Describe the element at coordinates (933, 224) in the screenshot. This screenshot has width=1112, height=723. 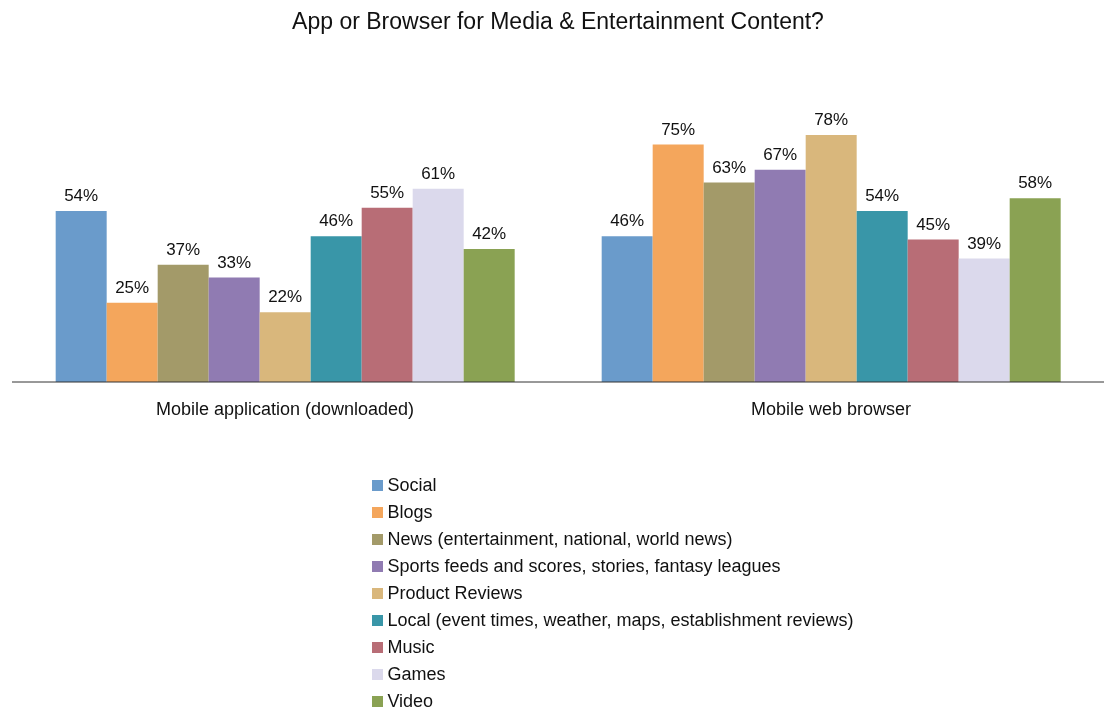
I see `data-label: 45%` at that location.